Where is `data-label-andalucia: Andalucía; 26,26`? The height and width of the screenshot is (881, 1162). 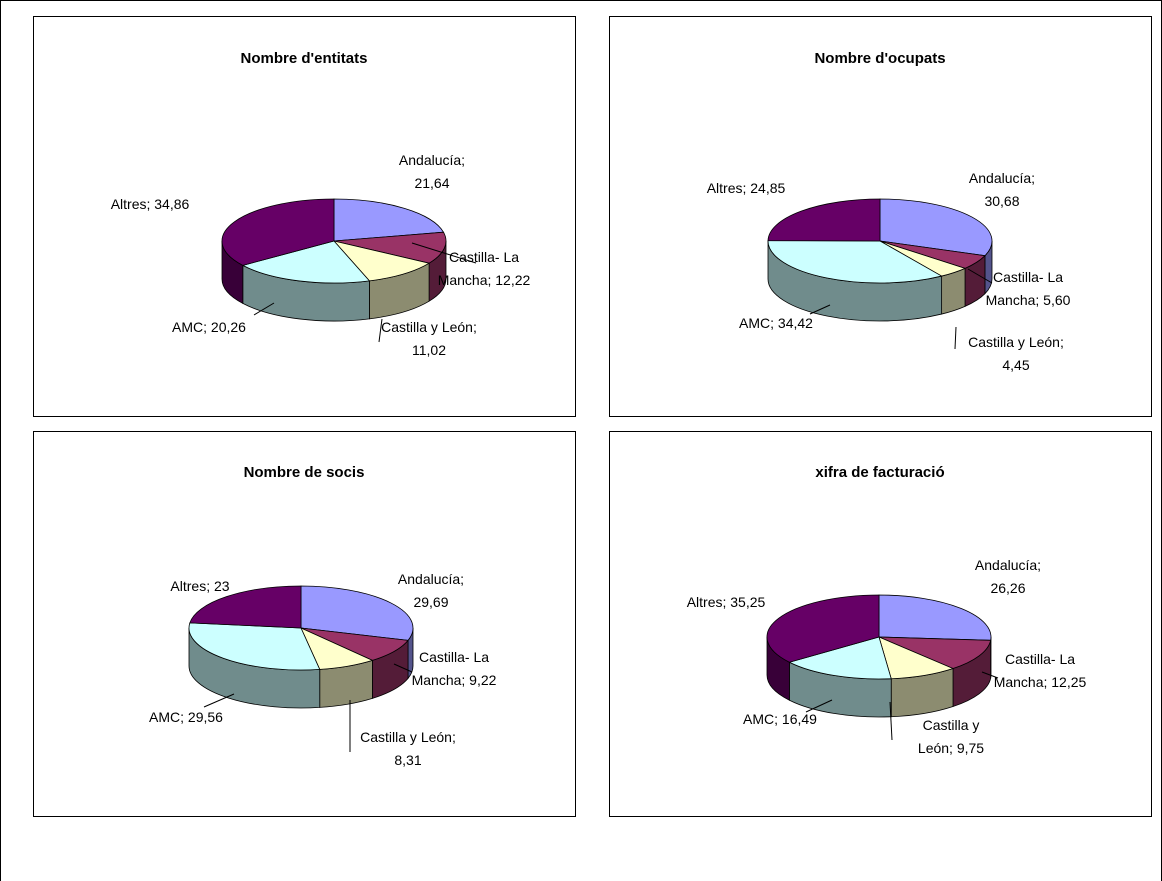 data-label-andalucia: Andalucía; 26,26 is located at coordinates (1008, 576).